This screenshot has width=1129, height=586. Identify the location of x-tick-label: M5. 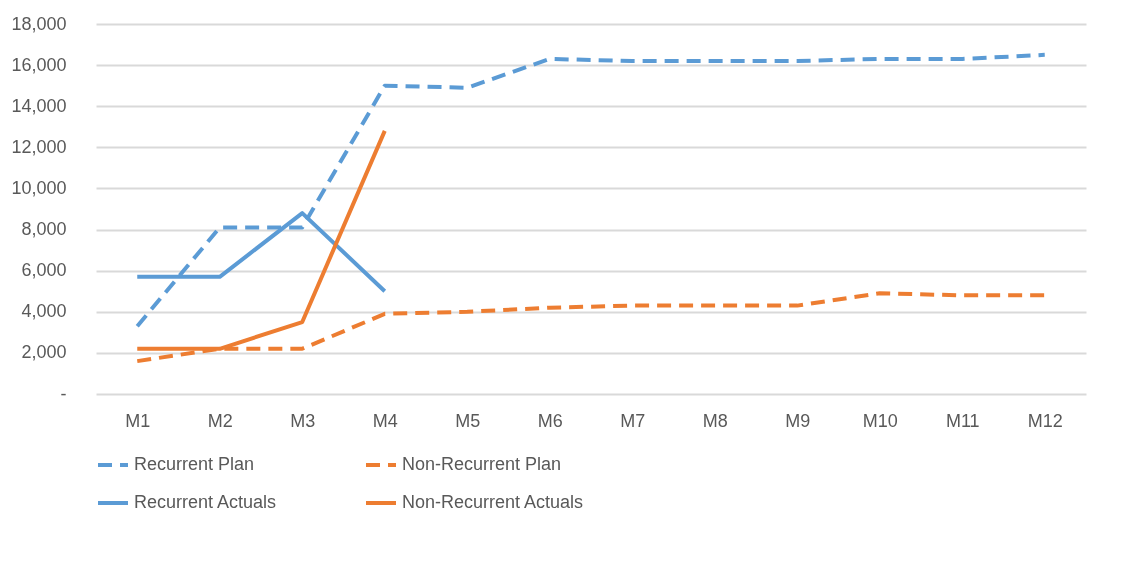
(468, 420).